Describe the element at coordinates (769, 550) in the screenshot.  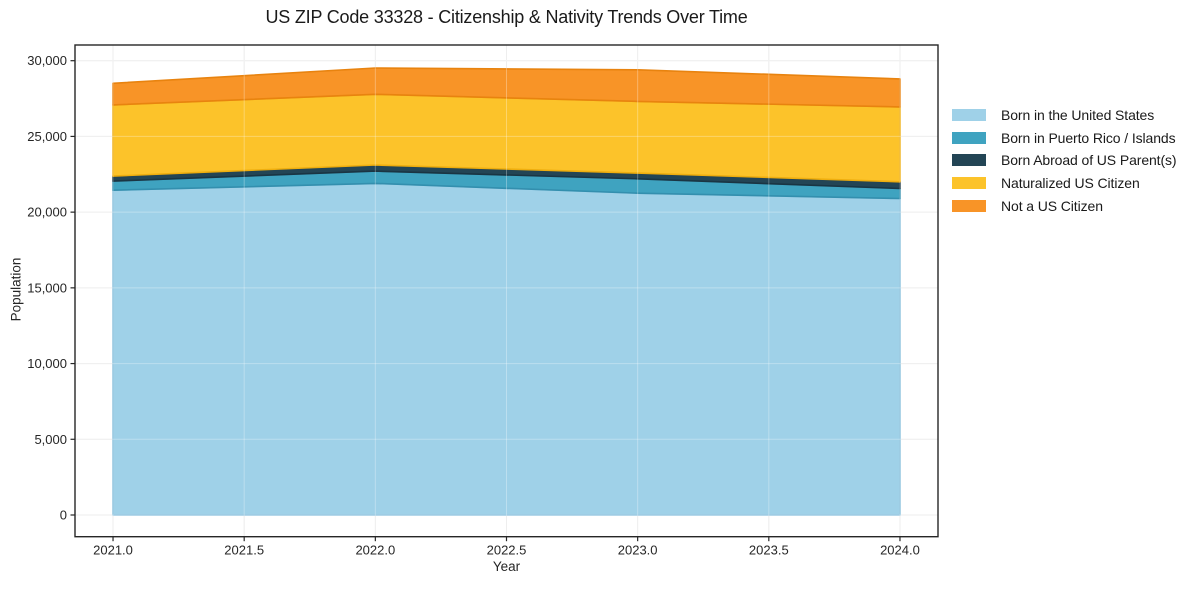
I see `x-tick-label: 2023.5` at that location.